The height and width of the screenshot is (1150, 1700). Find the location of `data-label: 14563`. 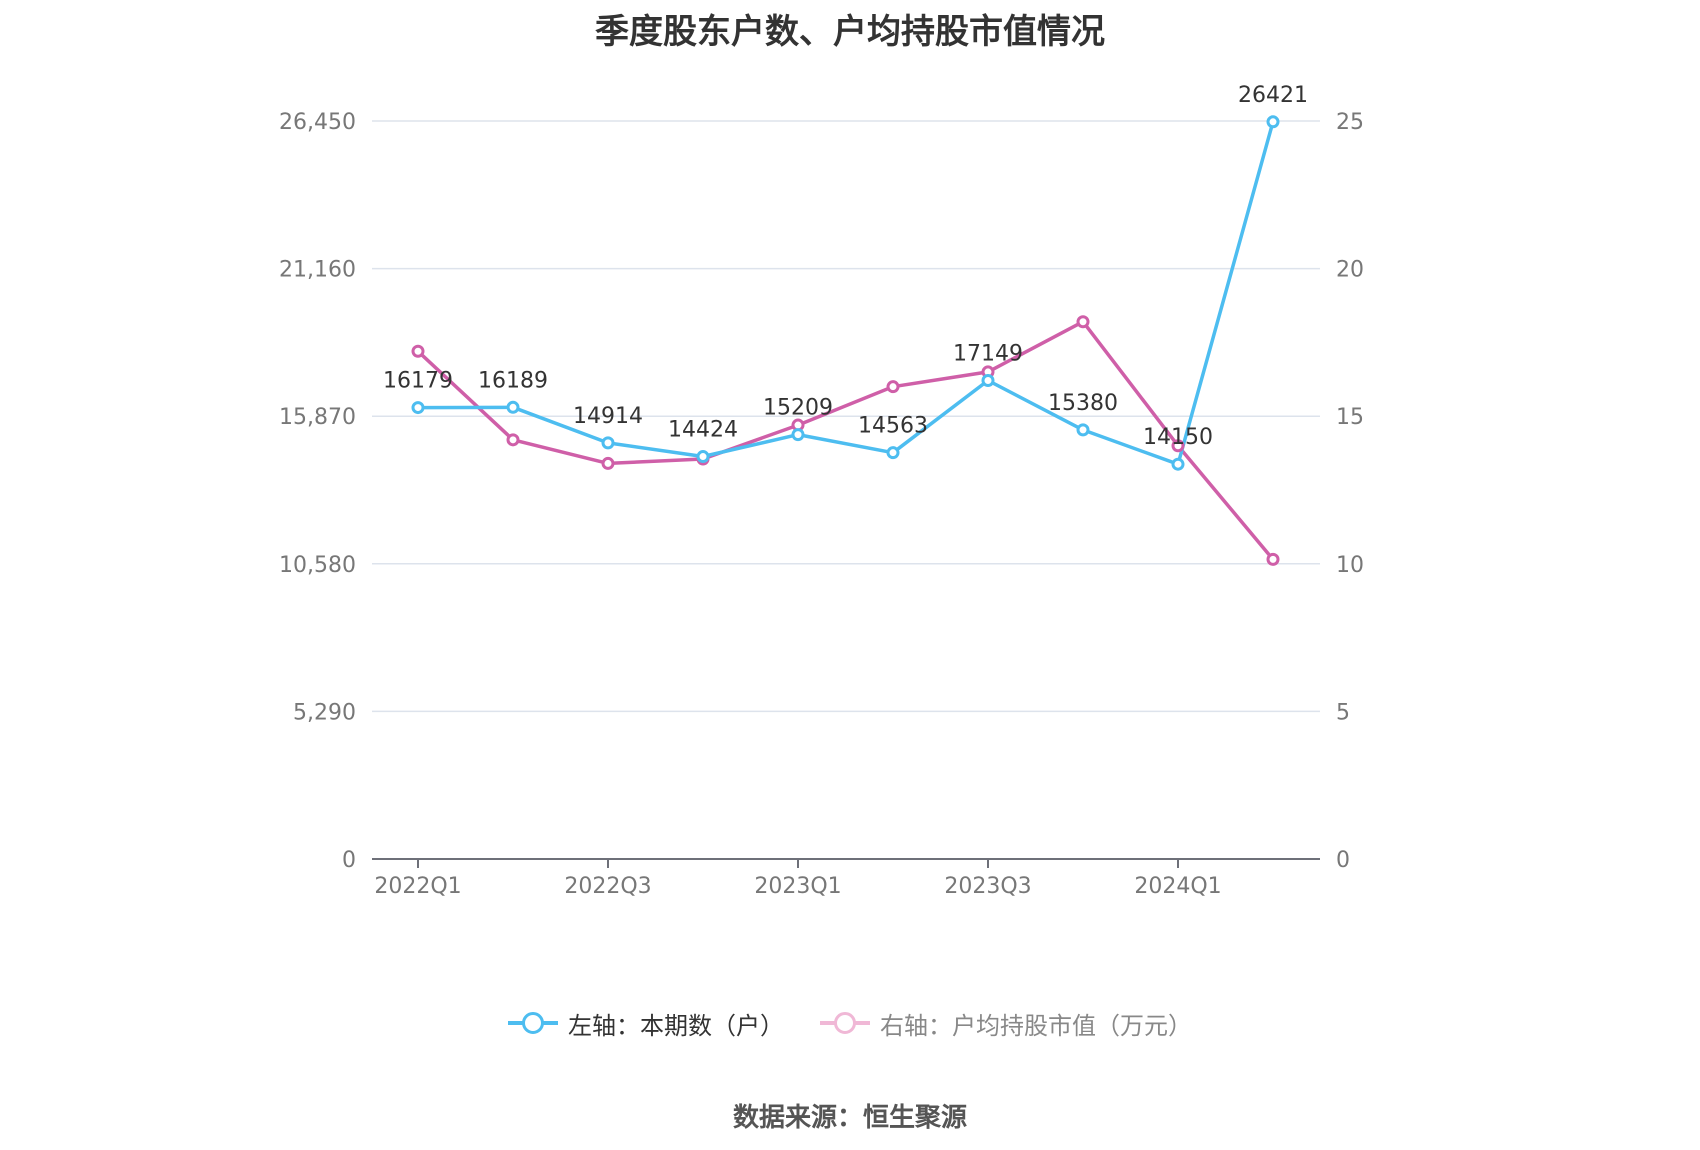

data-label: 14563 is located at coordinates (893, 426).